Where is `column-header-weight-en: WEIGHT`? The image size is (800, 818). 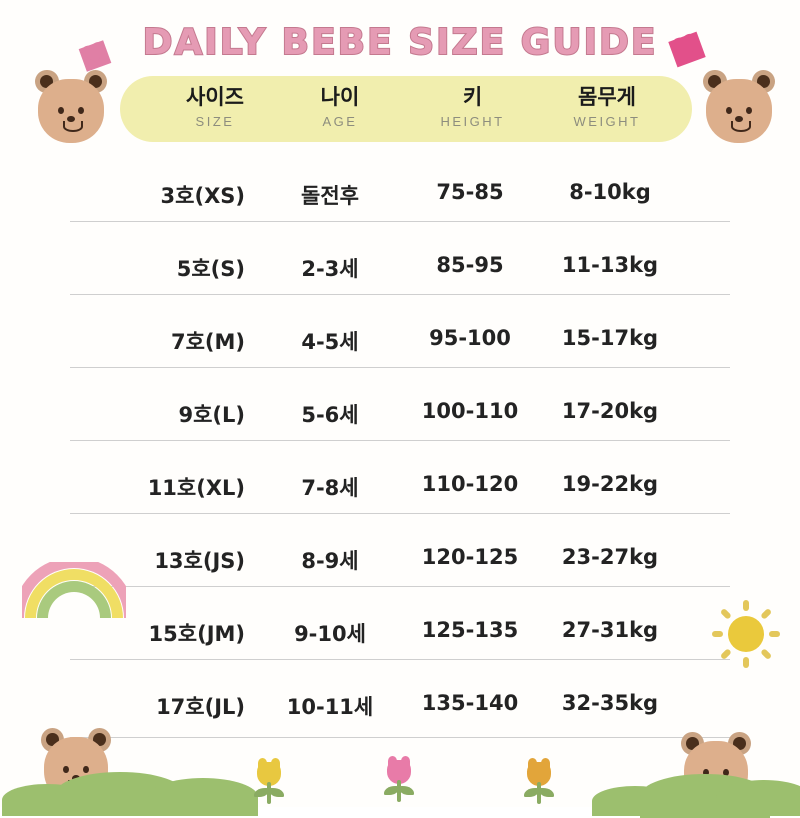 column-header-weight-en: WEIGHT is located at coordinates (607, 122).